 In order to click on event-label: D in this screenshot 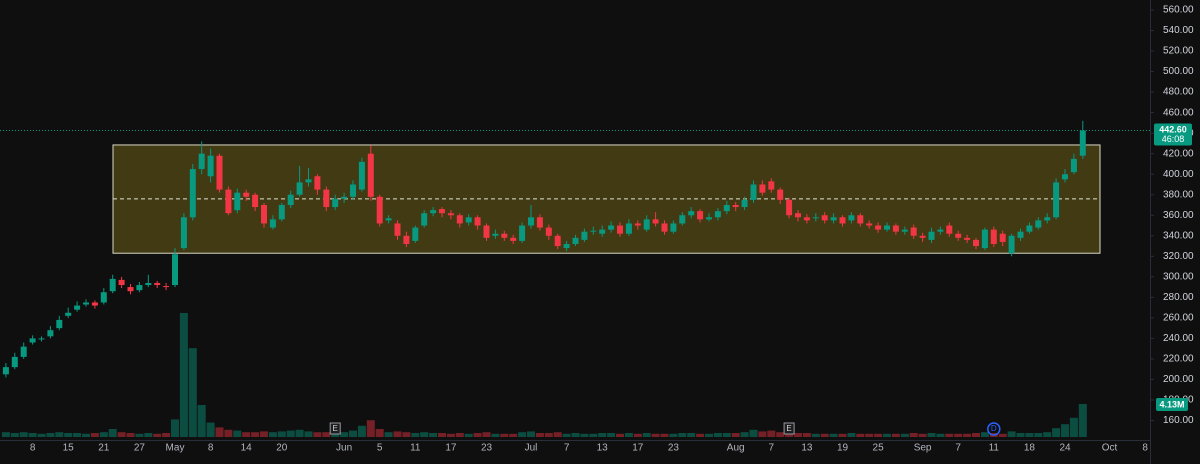, I will do `click(994, 428)`.